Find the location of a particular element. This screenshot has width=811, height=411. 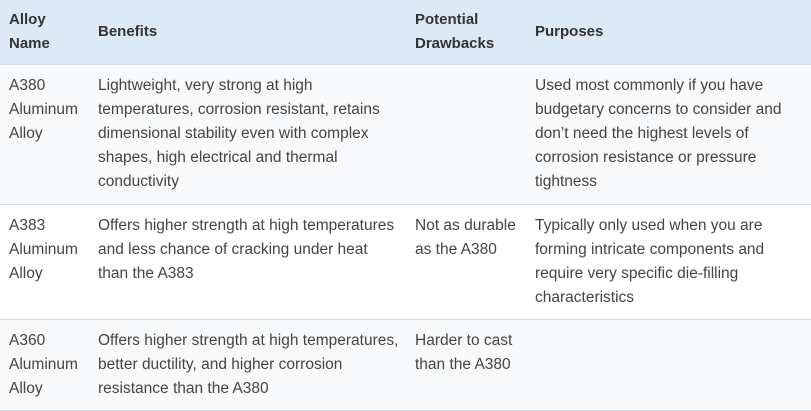

header-purposes: Purposes is located at coordinates (668, 32).